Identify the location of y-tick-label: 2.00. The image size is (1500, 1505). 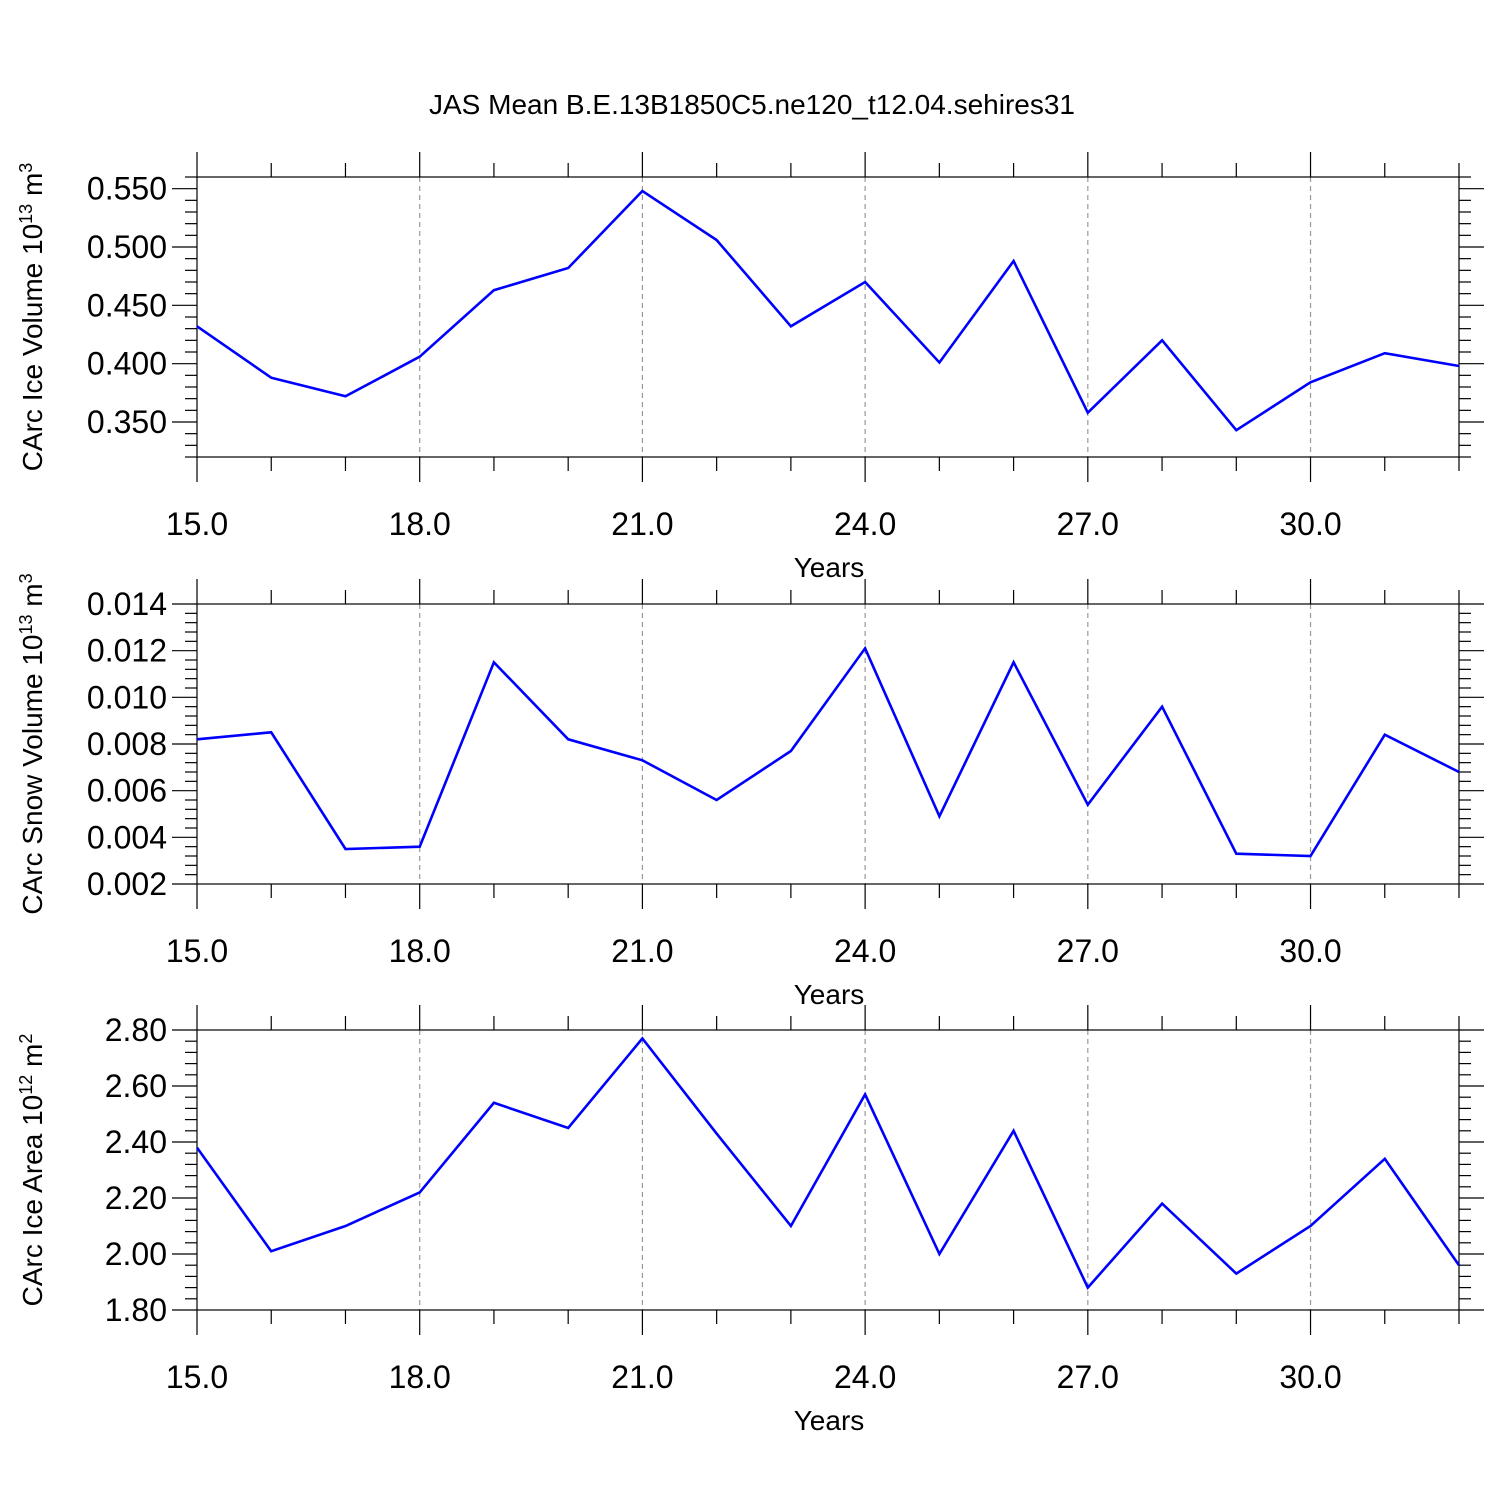
(136, 1254).